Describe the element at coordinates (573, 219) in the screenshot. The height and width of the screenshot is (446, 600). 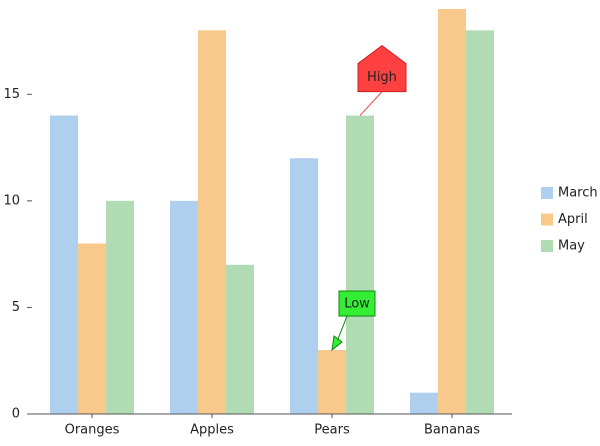
I see `legend-label: April` at that location.